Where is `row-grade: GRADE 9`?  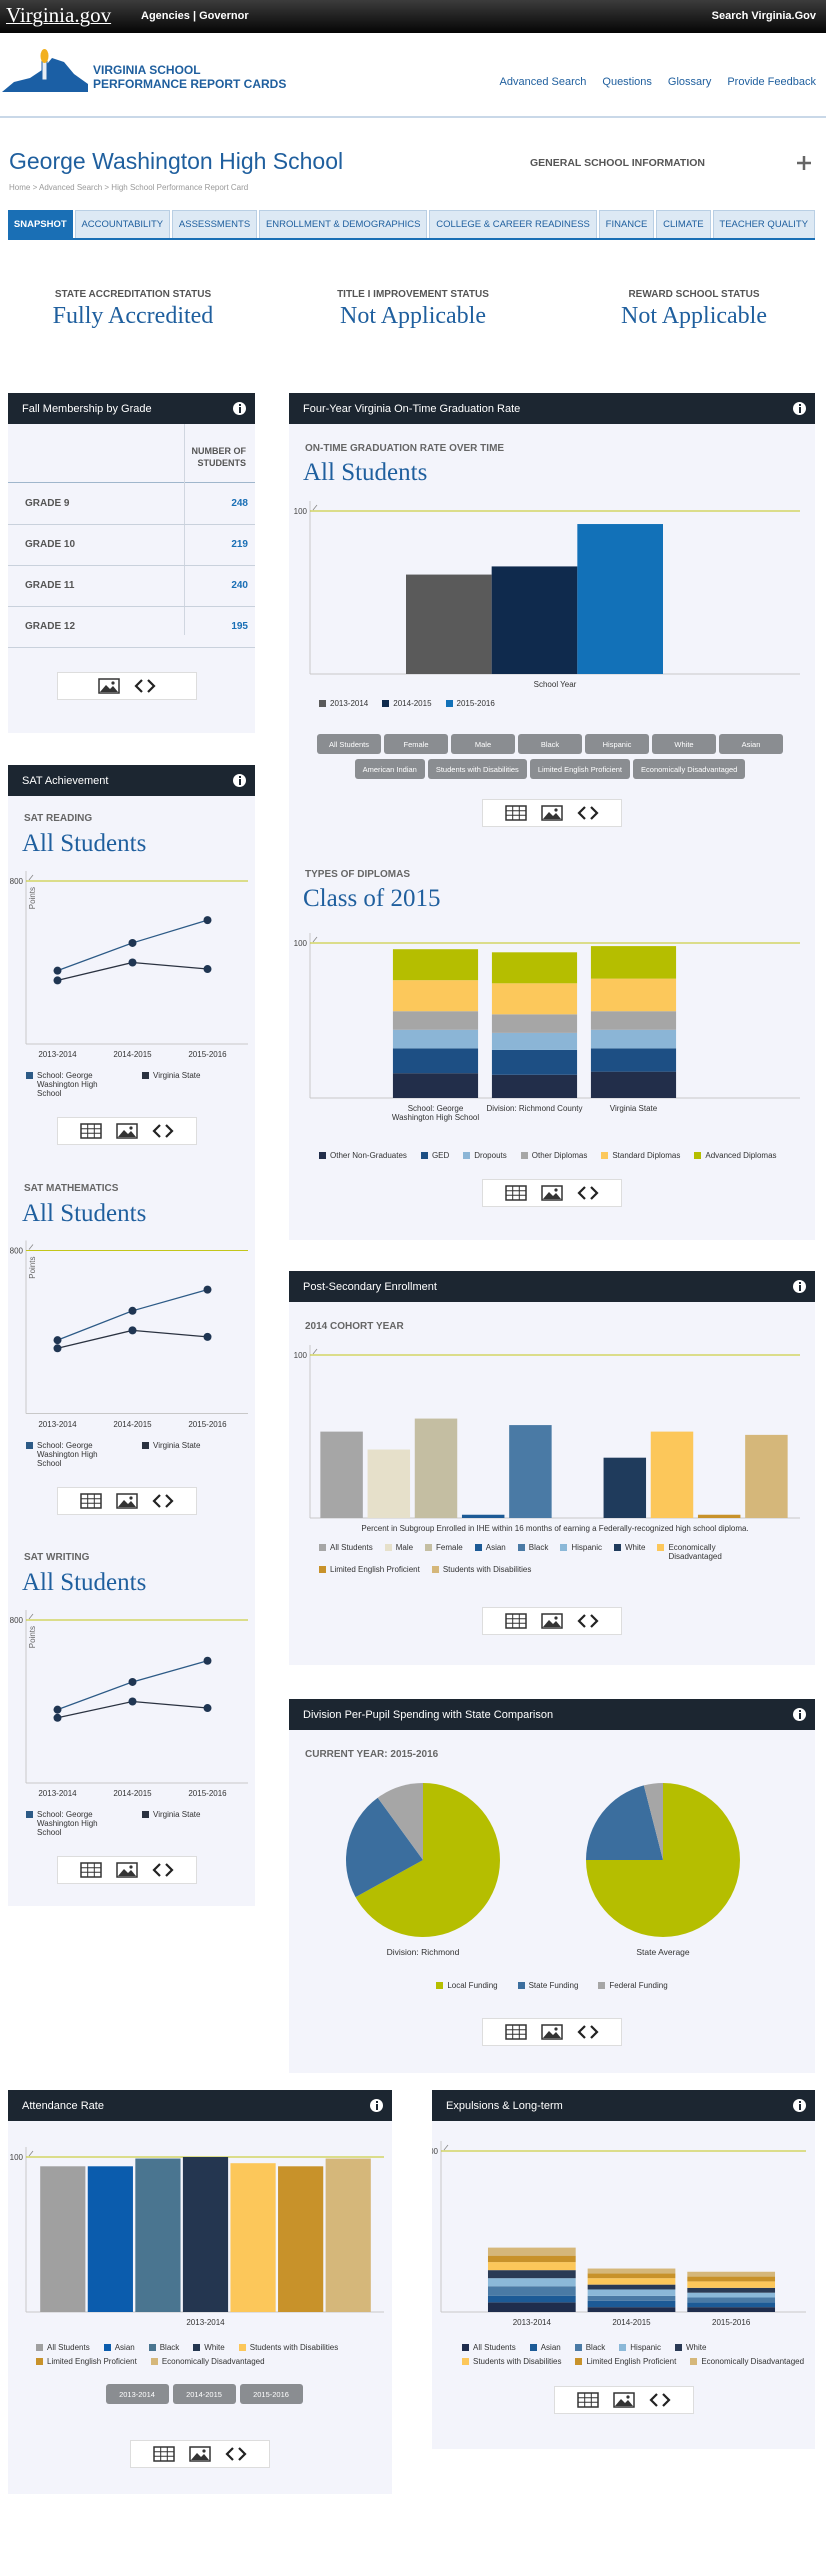
row-grade: GRADE 9 is located at coordinates (47, 503).